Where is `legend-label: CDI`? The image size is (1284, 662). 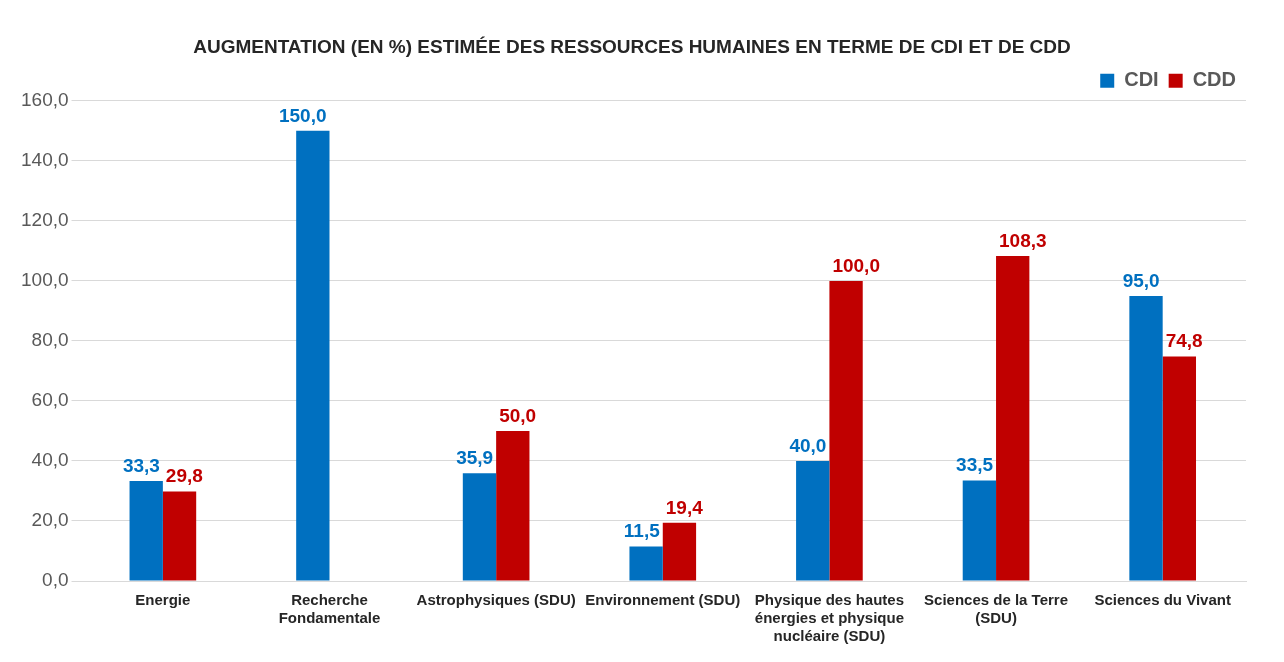
legend-label: CDI is located at coordinates (1141, 79).